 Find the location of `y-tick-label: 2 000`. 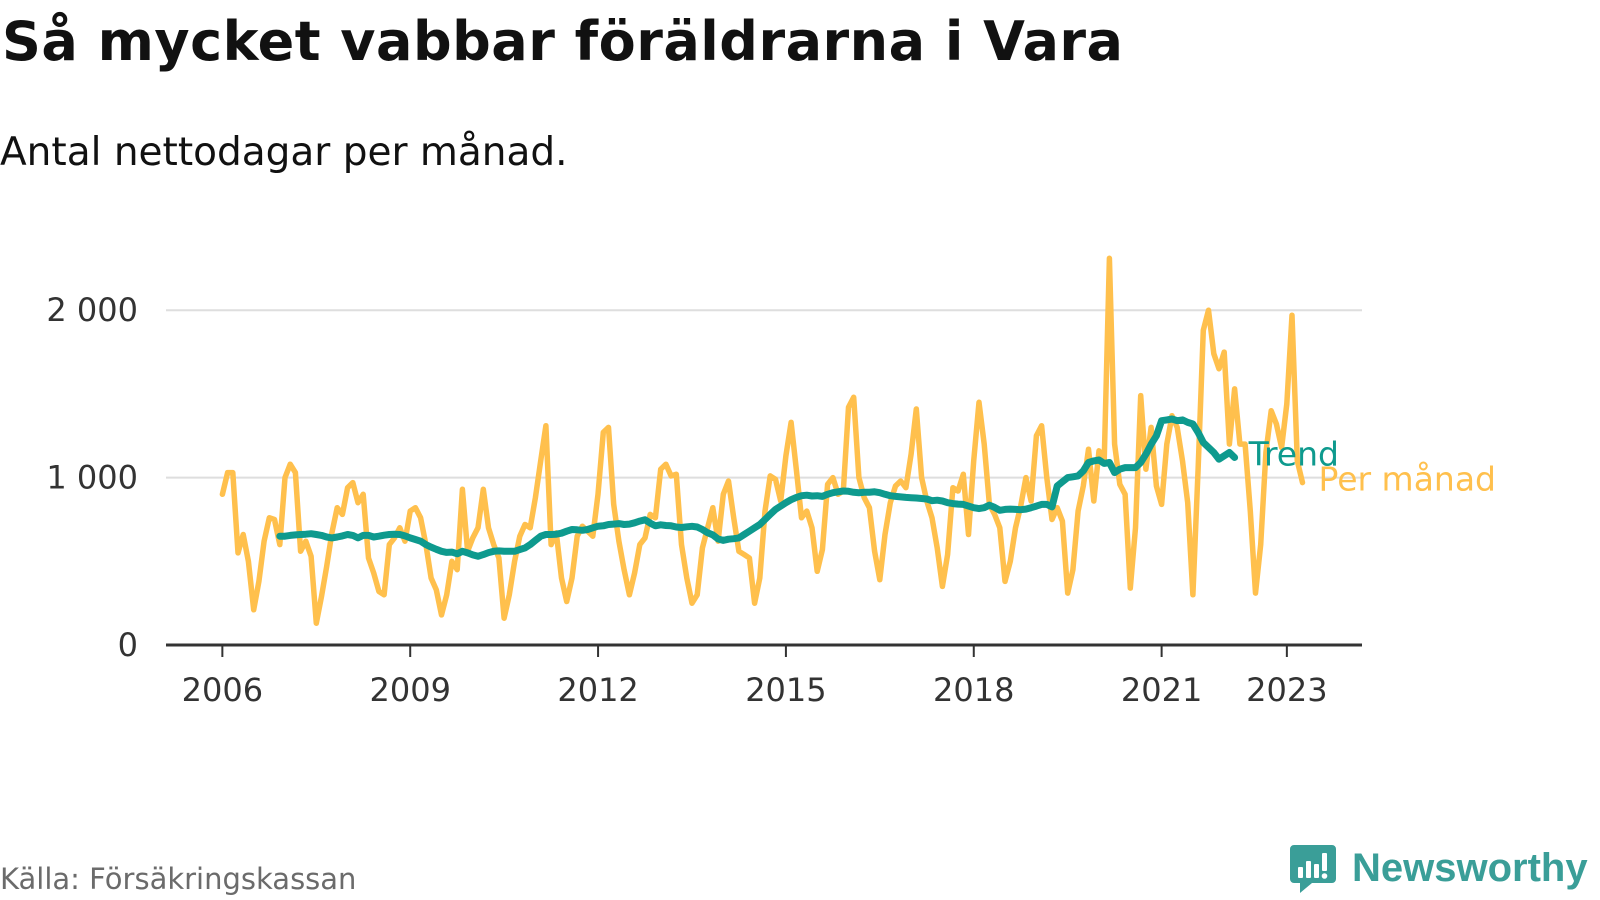

y-tick-label: 2 000 is located at coordinates (92, 310).